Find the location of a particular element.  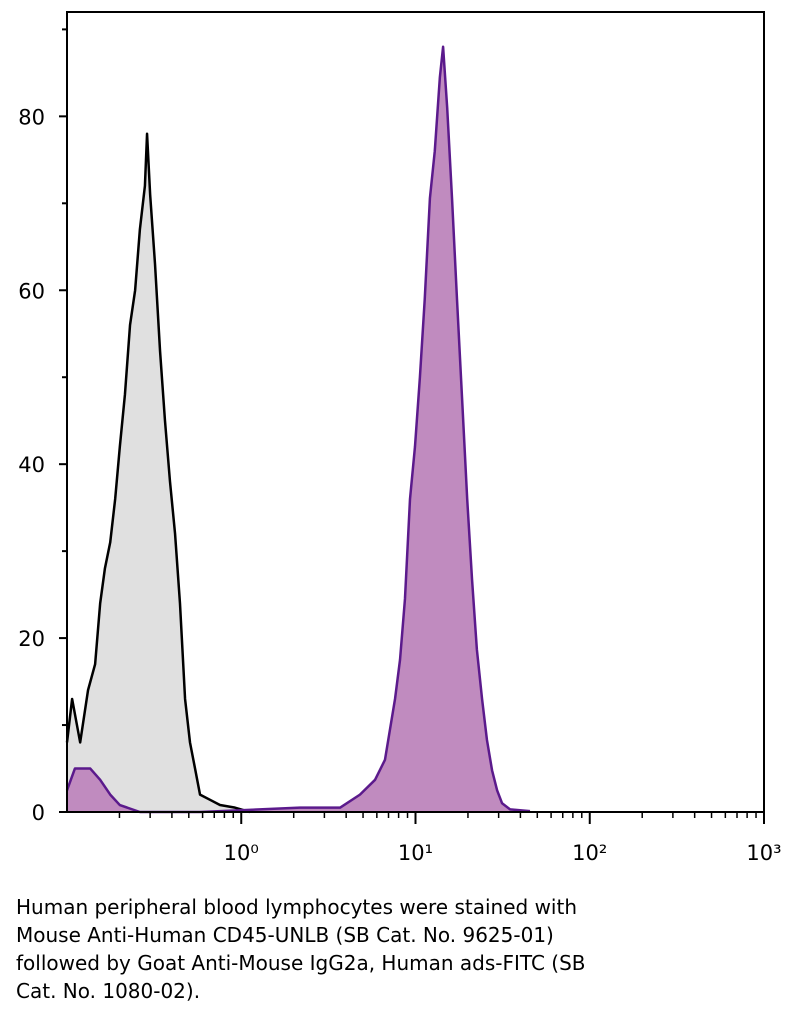

x-tick-label: 10¹ is located at coordinates (415, 853).